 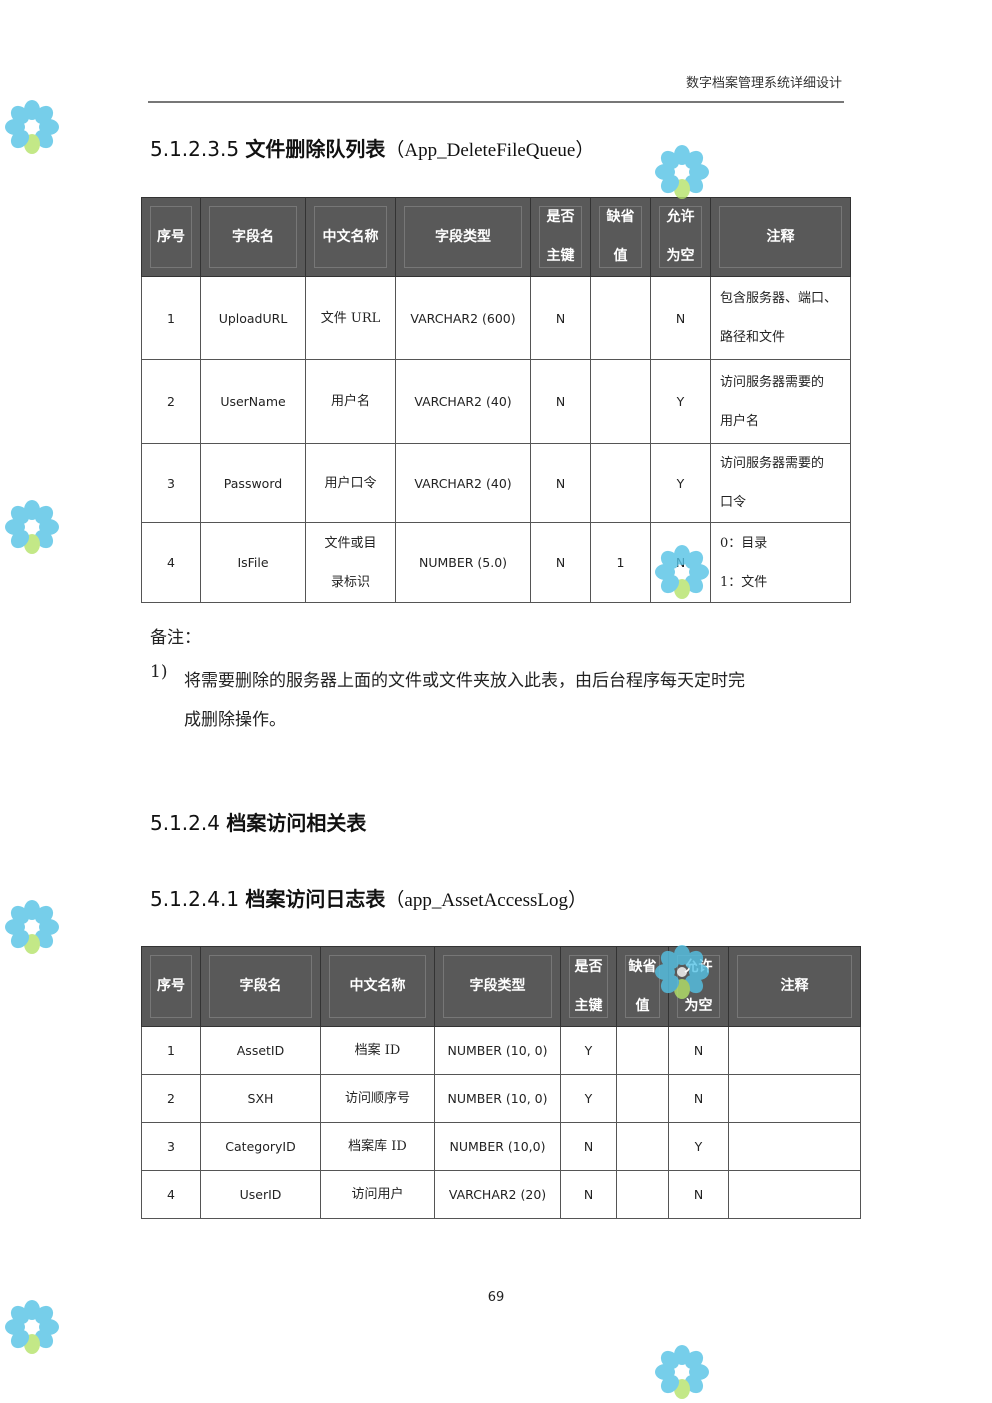 What do you see at coordinates (171, 318) in the screenshot?
I see `cell-no: 1` at bounding box center [171, 318].